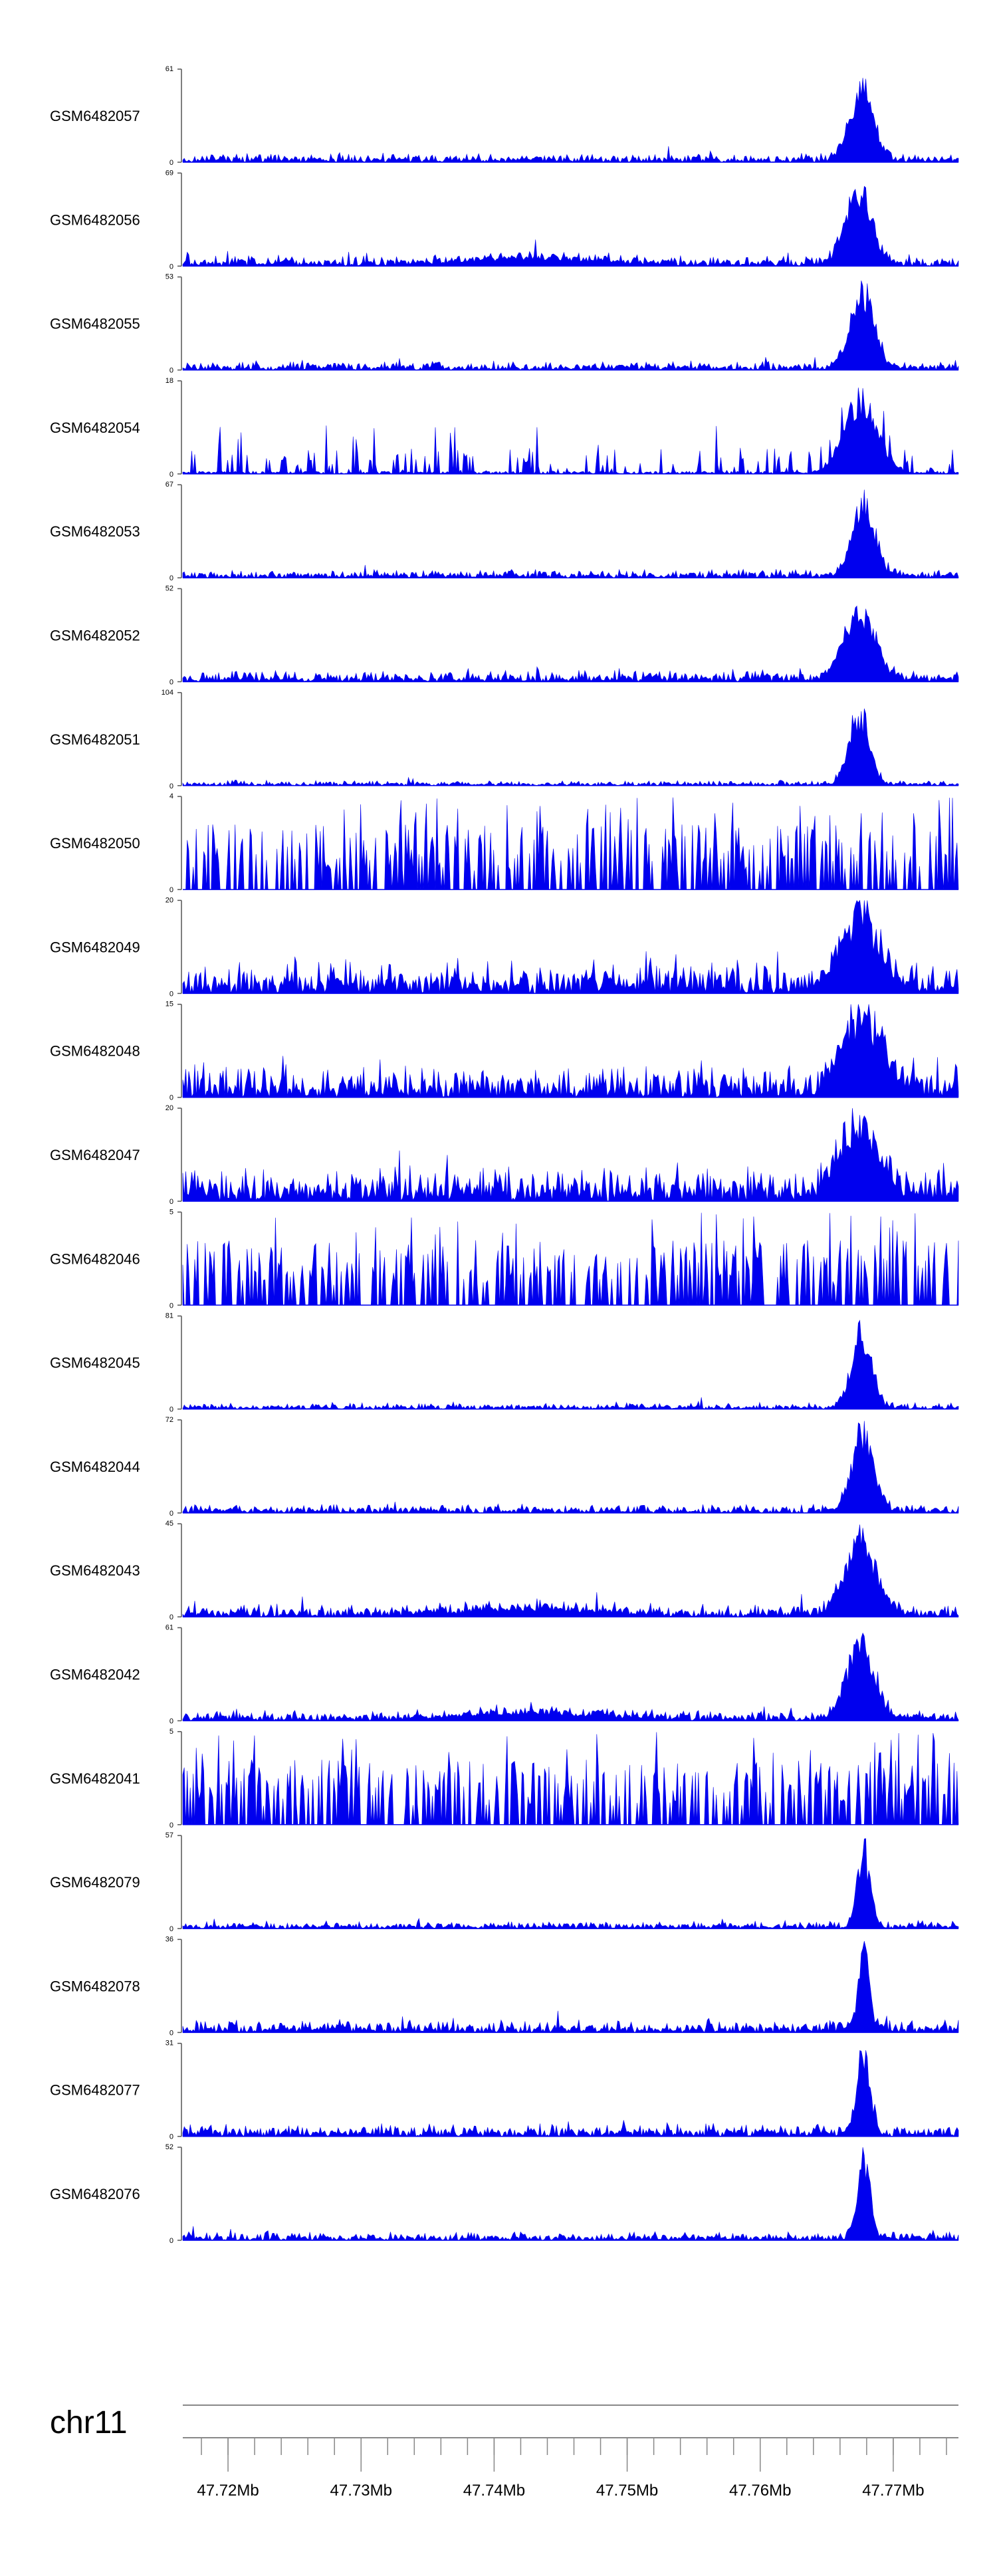 Image resolution: width=997 pixels, height=2576 pixels. I want to click on tick-label: 47.73Mb, so click(361, 2491).